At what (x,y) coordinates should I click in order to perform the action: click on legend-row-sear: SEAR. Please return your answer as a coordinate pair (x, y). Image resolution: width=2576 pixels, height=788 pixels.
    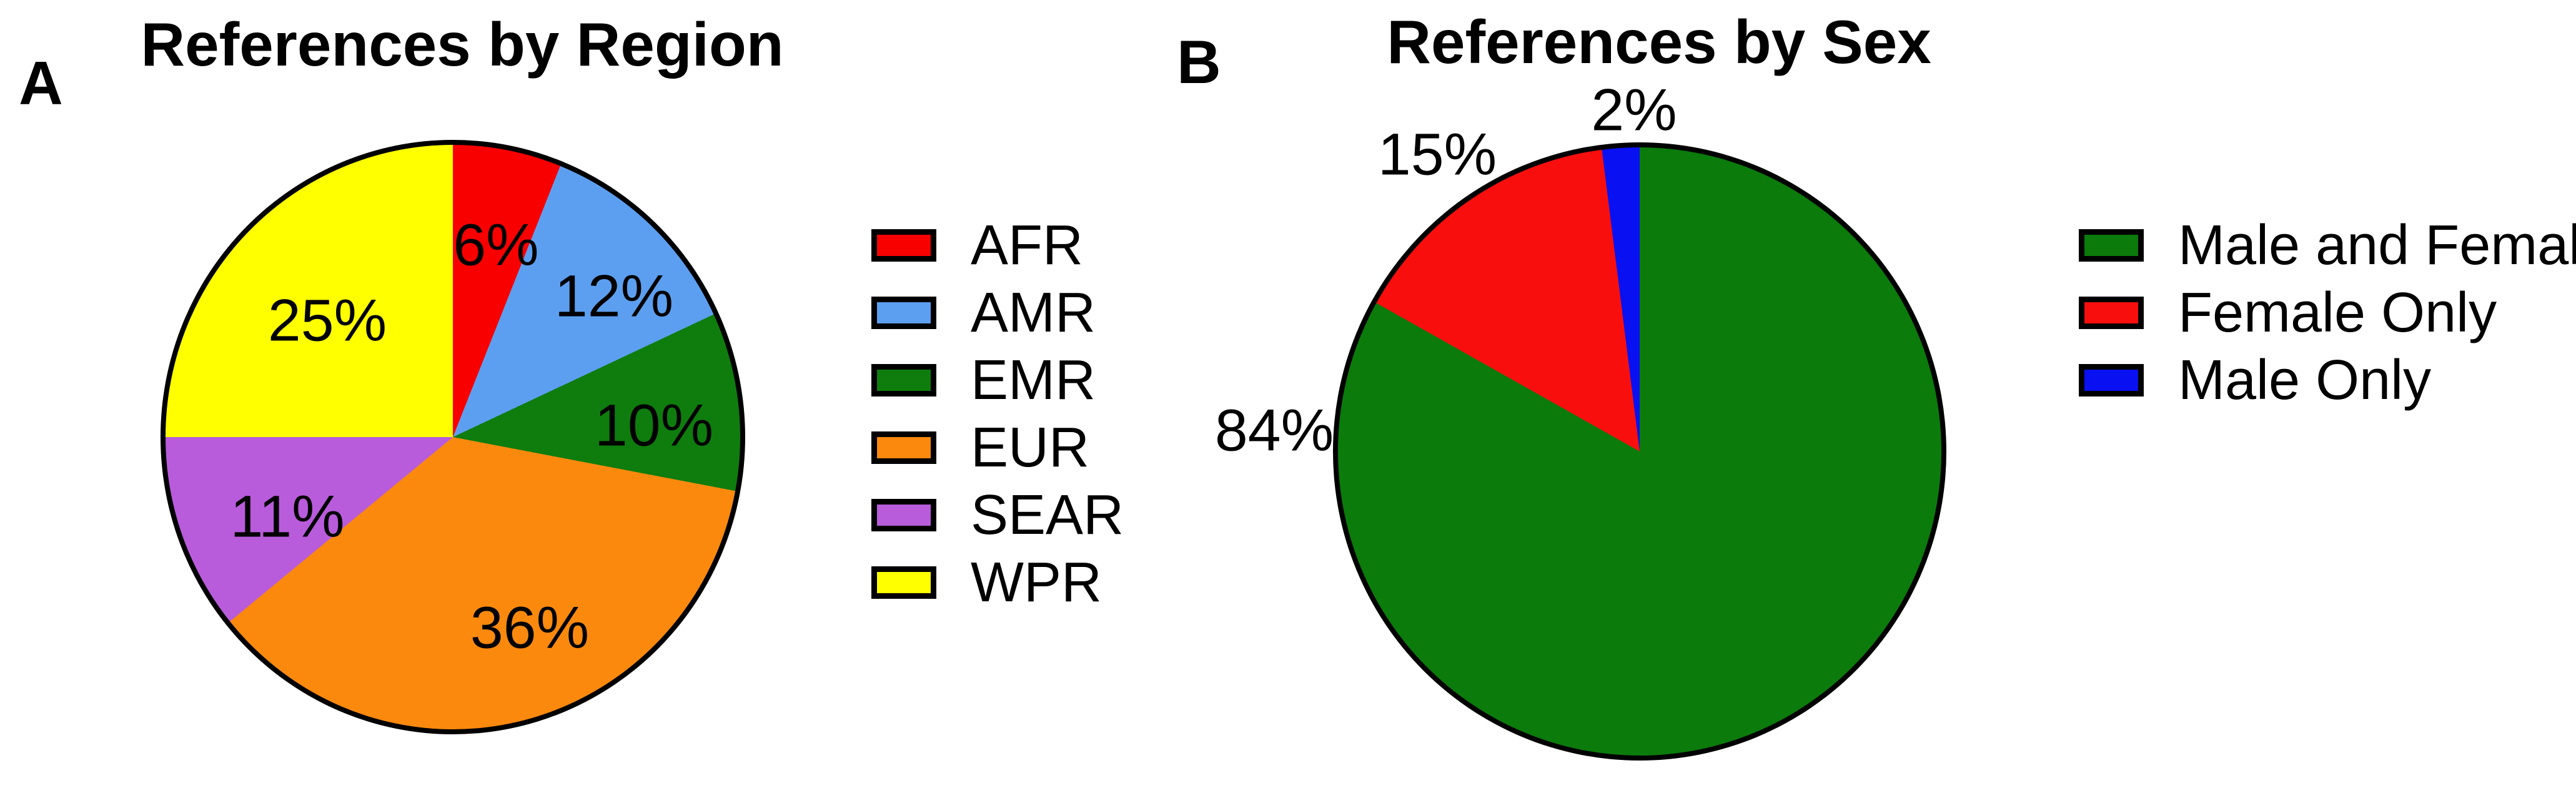
    Looking at the image, I should click on (997, 515).